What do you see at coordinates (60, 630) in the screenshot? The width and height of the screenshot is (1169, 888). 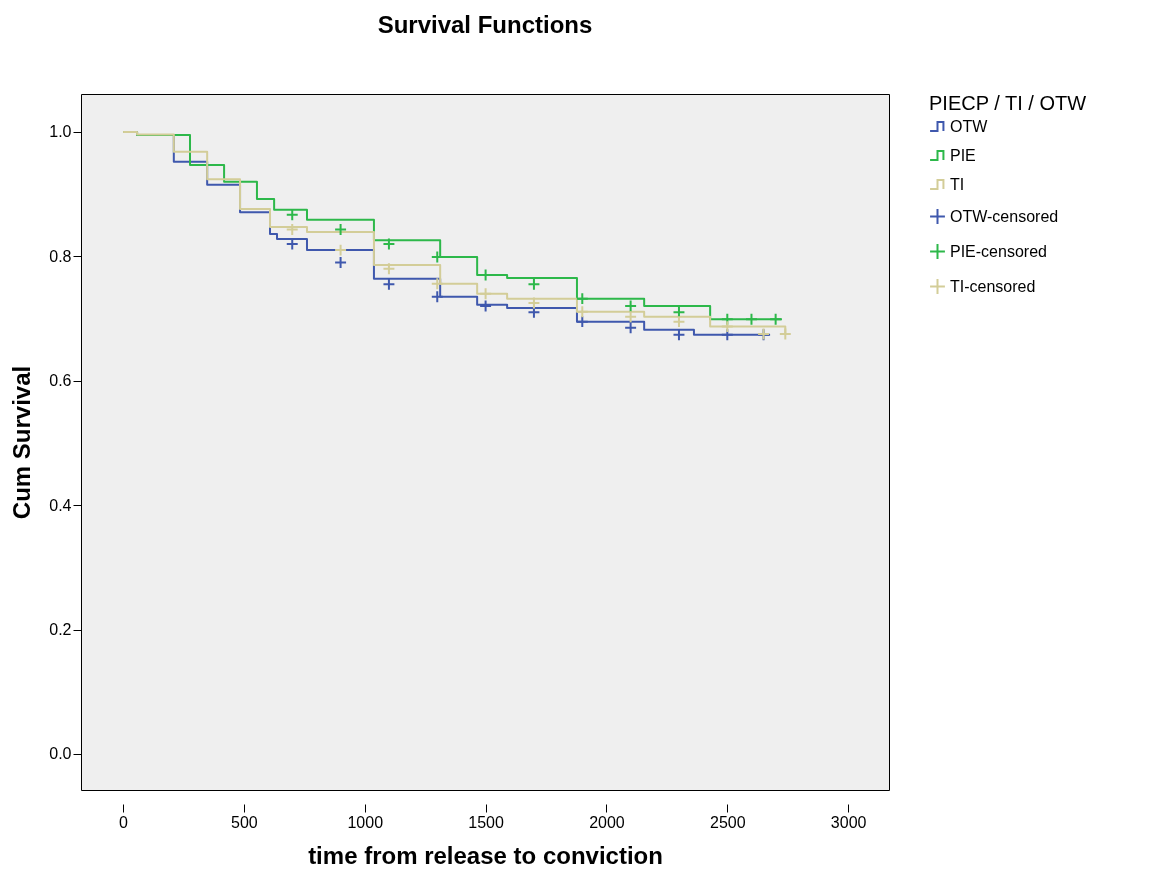 I see `y-tick-label: 0.2` at bounding box center [60, 630].